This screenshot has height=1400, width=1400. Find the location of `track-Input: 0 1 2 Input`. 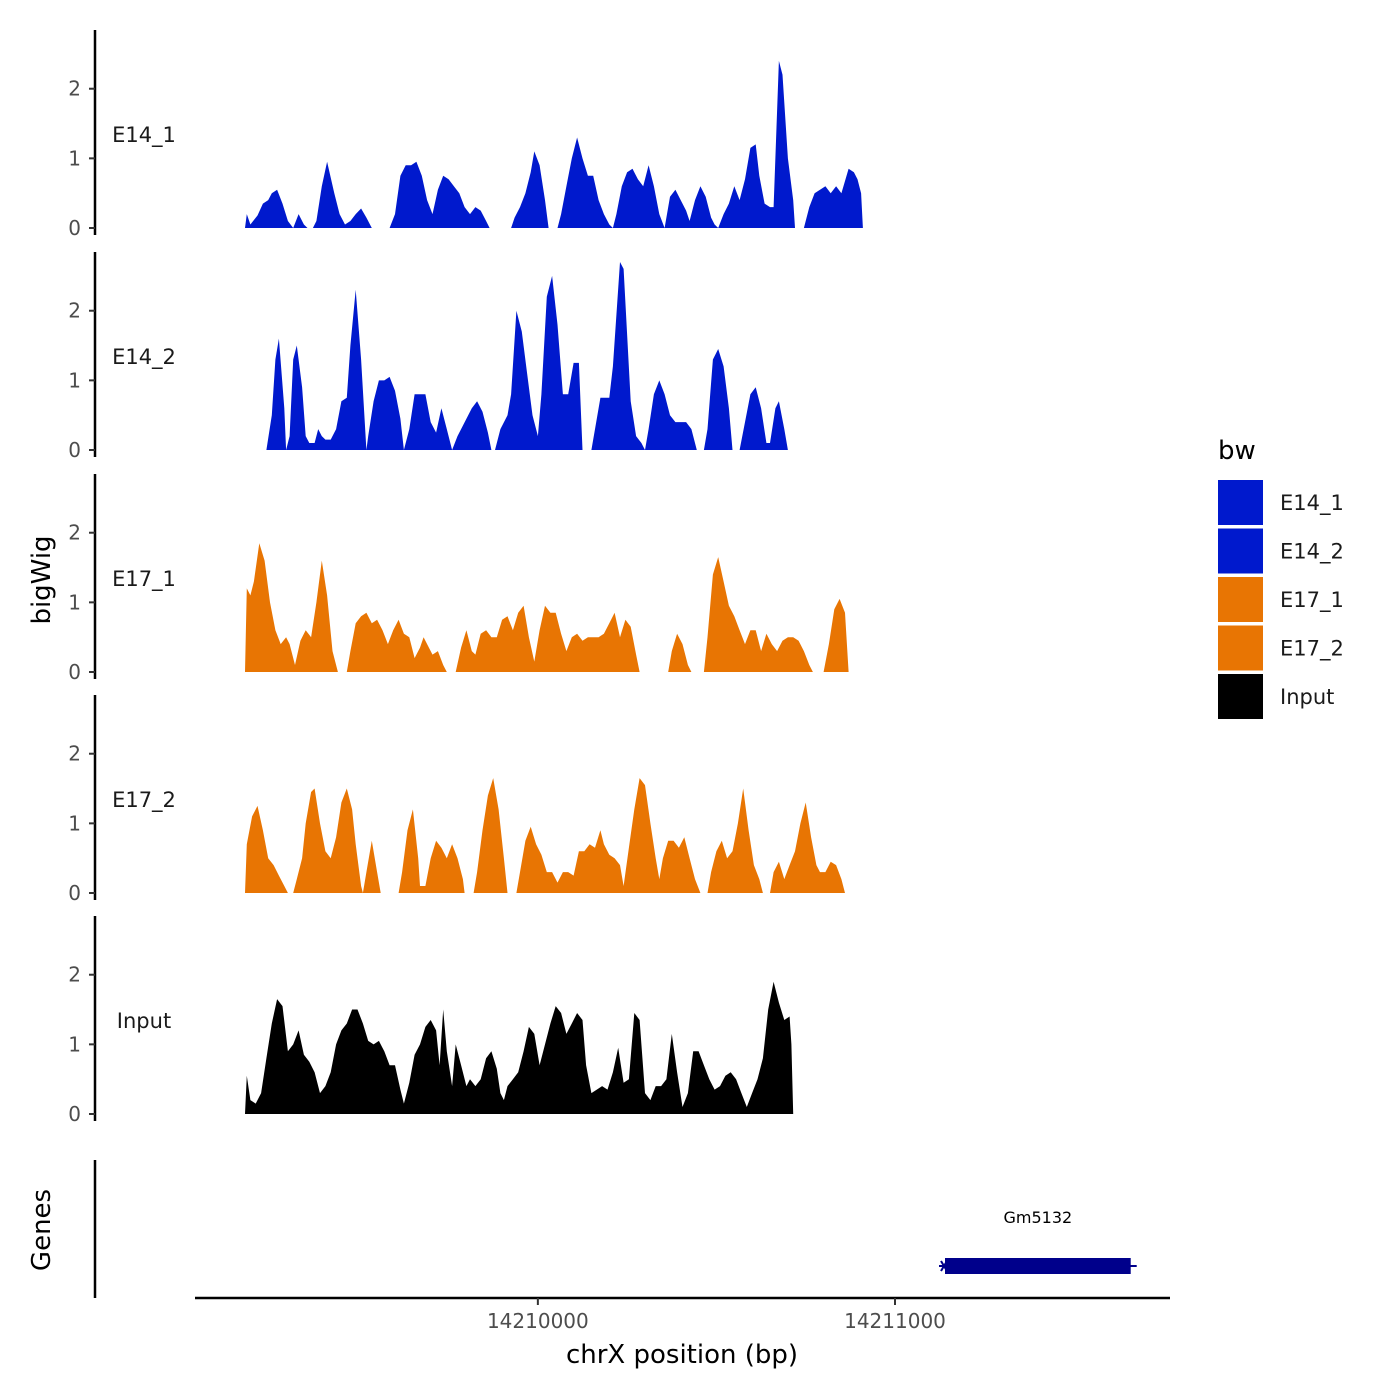

track-Input: 0 1 2 Input is located at coordinates (431, 1021).